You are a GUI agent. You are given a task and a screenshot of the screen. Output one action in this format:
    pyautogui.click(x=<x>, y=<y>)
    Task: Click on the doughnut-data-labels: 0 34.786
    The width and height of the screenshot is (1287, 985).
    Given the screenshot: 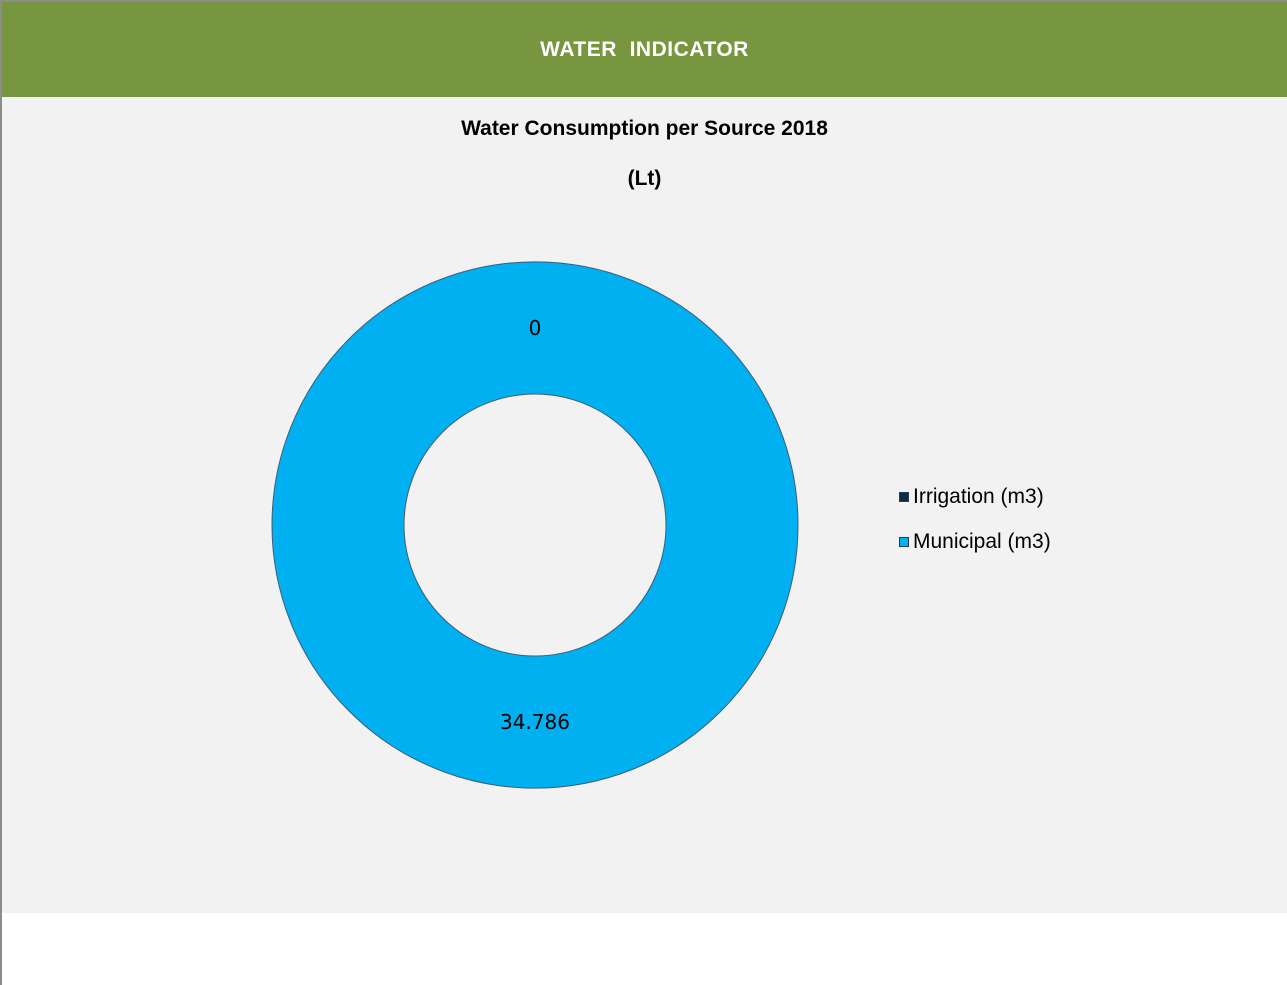 What is the action you would take?
    pyautogui.click(x=535, y=525)
    